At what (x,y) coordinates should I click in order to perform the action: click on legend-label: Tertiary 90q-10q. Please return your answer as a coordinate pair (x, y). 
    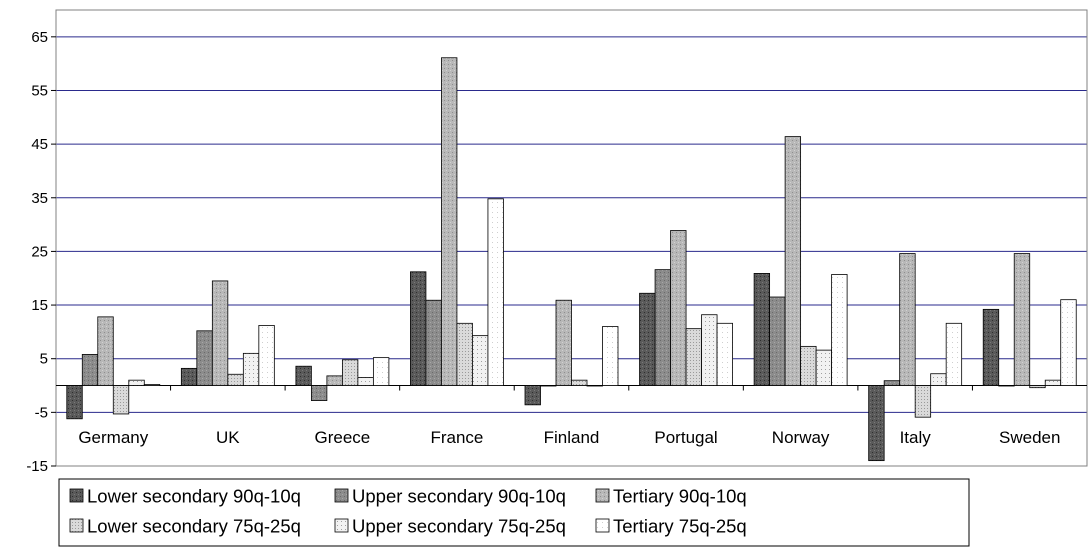
    Looking at the image, I should click on (680, 496).